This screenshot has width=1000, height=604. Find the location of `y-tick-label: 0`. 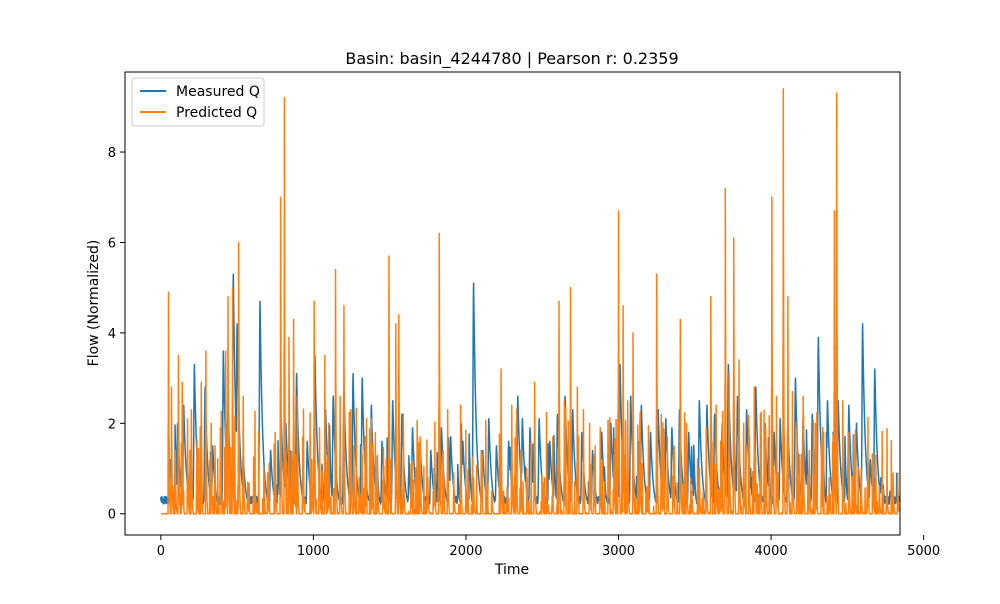

y-tick-label: 0 is located at coordinates (112, 515).